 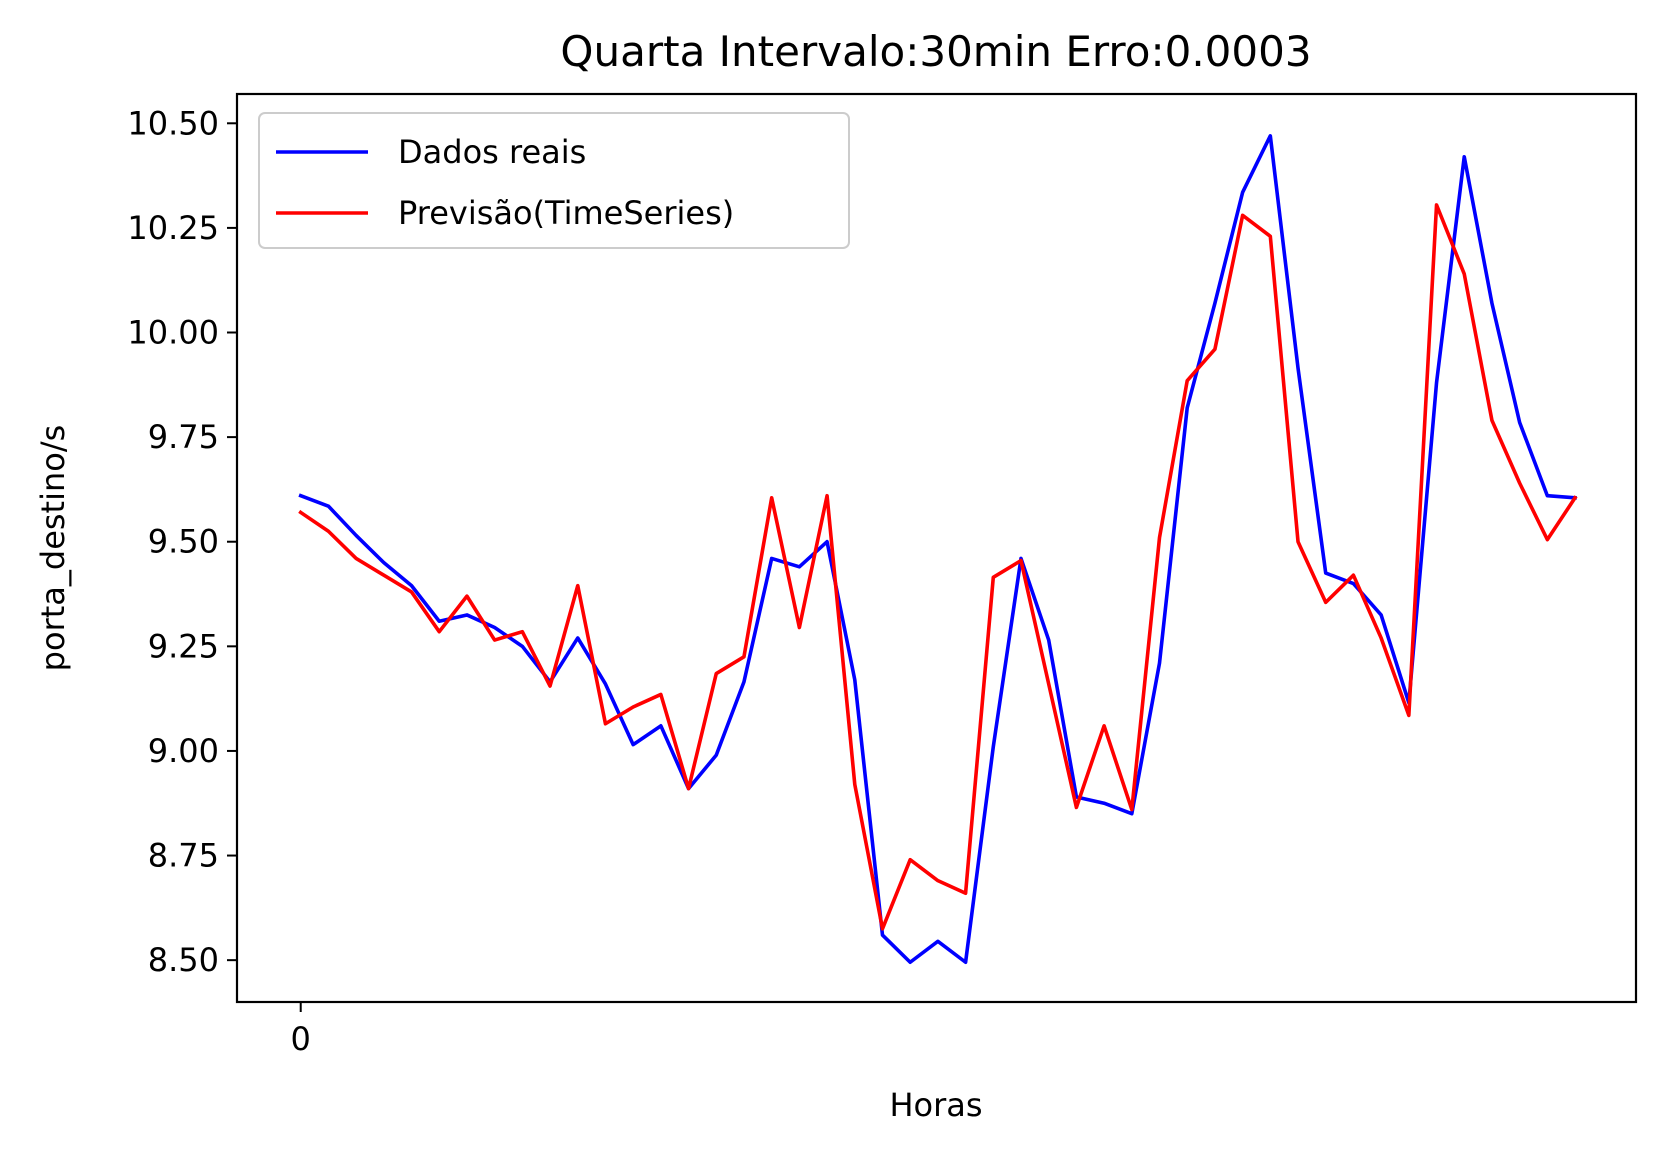 What do you see at coordinates (935, 51) in the screenshot?
I see `chart-title: Quarta Intervalo:30min Erro:0.0003` at bounding box center [935, 51].